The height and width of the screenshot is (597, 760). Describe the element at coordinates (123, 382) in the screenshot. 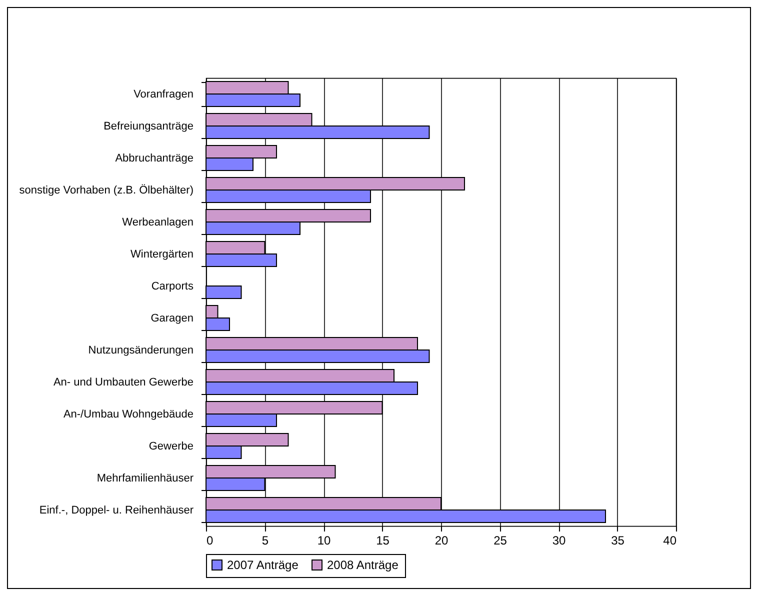

I see `y-tick-label: An- und Umbauten Gewerbe` at that location.